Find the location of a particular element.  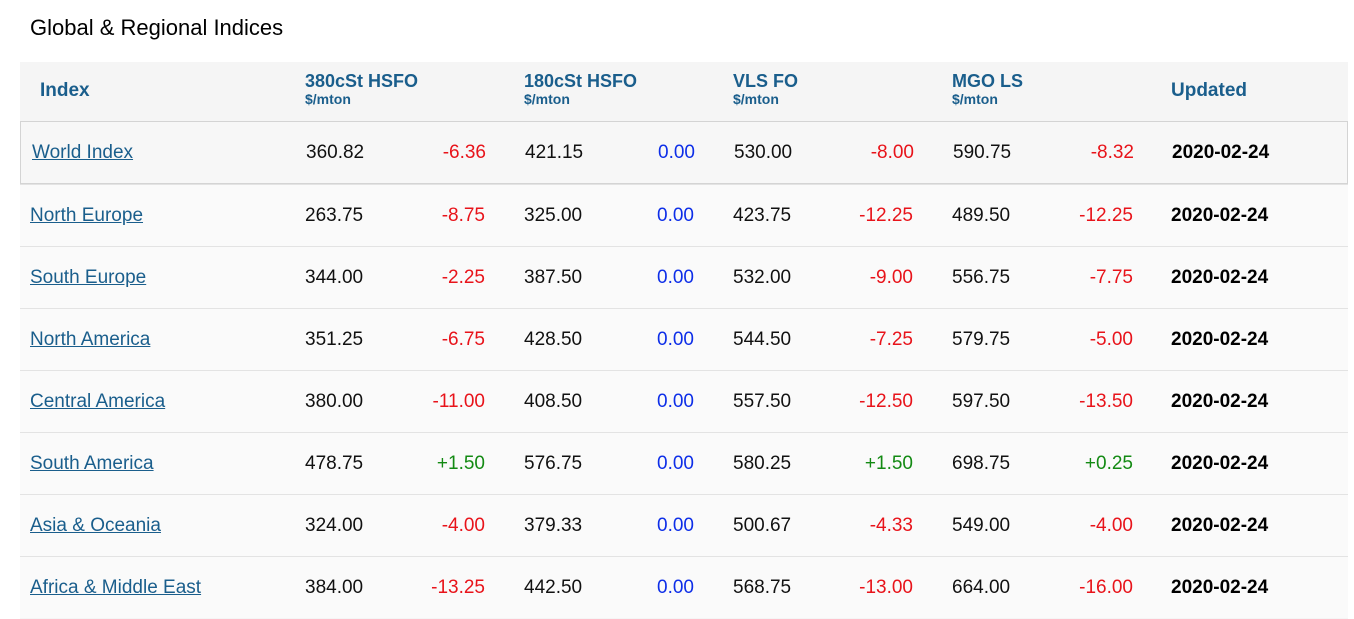

mgols-price: 698.75 is located at coordinates (981, 463).